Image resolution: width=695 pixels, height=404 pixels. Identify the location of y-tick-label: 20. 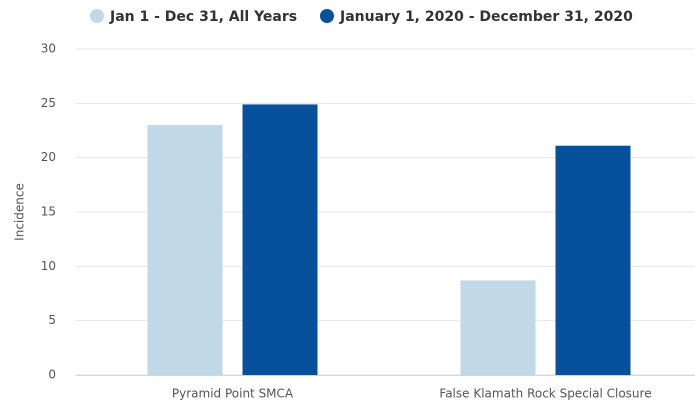
(48, 157).